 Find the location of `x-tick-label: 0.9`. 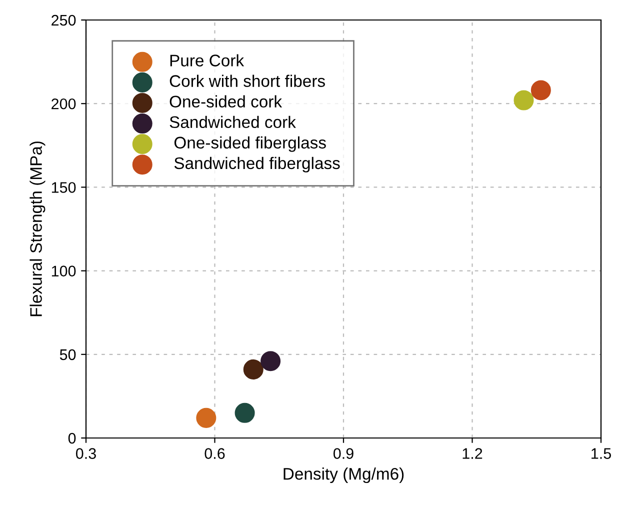

x-tick-label: 0.9 is located at coordinates (343, 453).